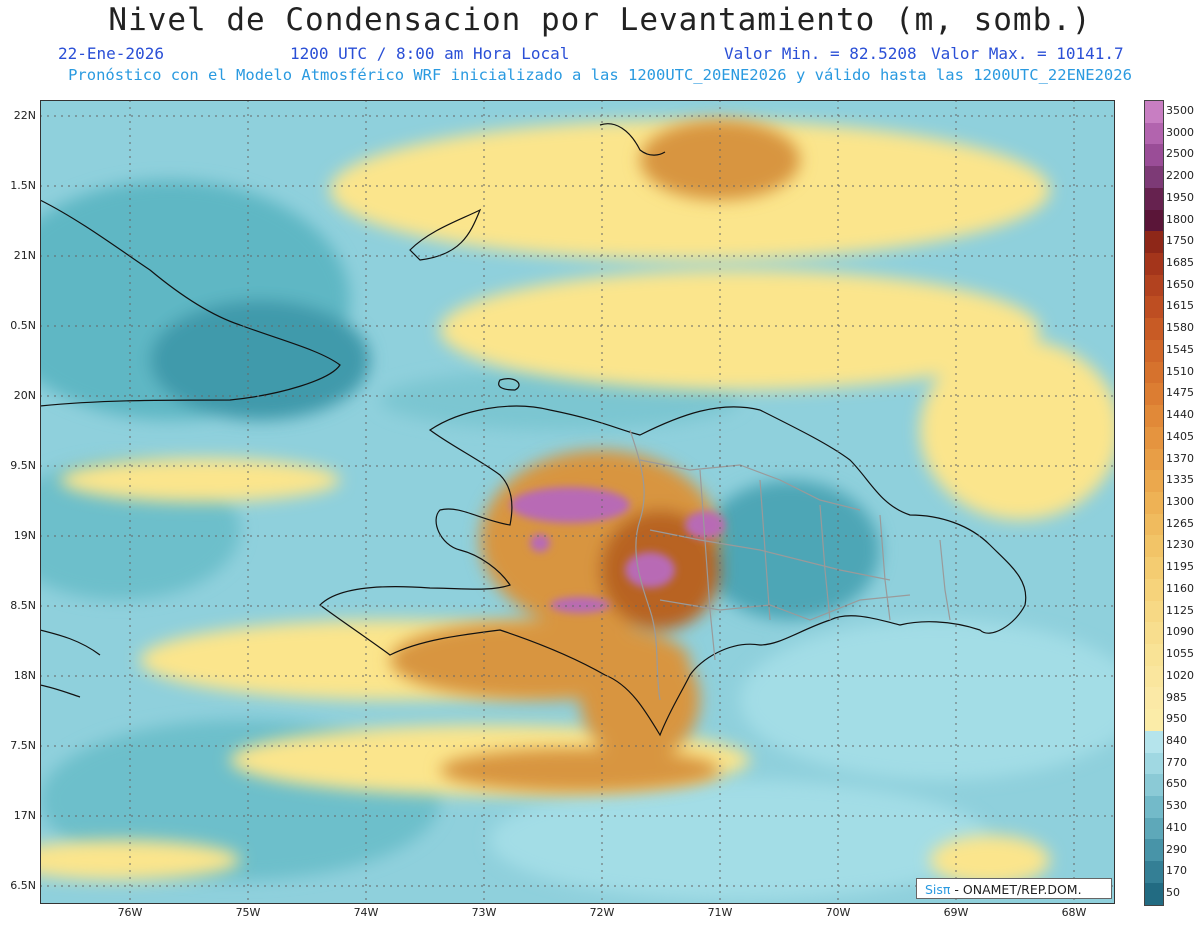  What do you see at coordinates (24, 115) in the screenshot?
I see `lat-label: 22N` at bounding box center [24, 115].